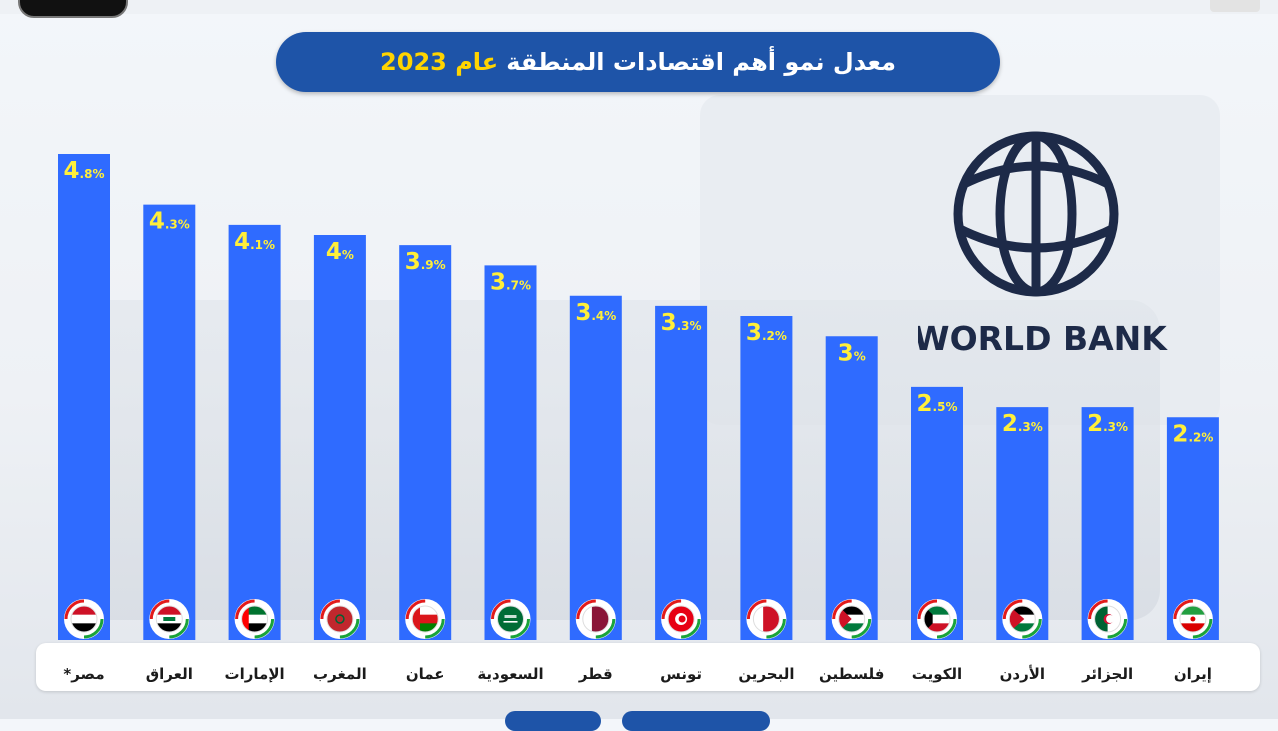 This screenshot has height=731, width=1278. Describe the element at coordinates (340, 674) in the screenshot. I see `category-label: المغرب` at that location.